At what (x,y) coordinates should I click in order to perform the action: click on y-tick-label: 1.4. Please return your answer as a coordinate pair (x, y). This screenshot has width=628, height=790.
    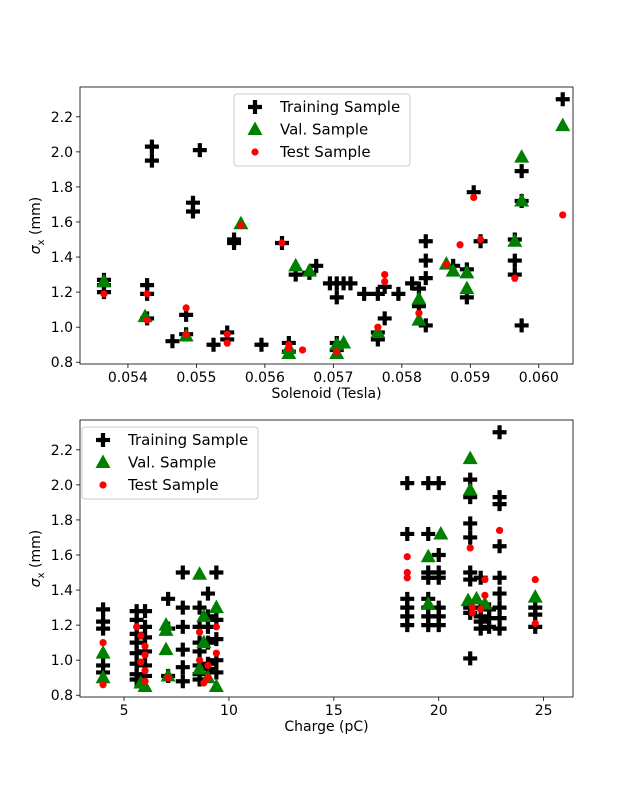
    Looking at the image, I should click on (62, 591).